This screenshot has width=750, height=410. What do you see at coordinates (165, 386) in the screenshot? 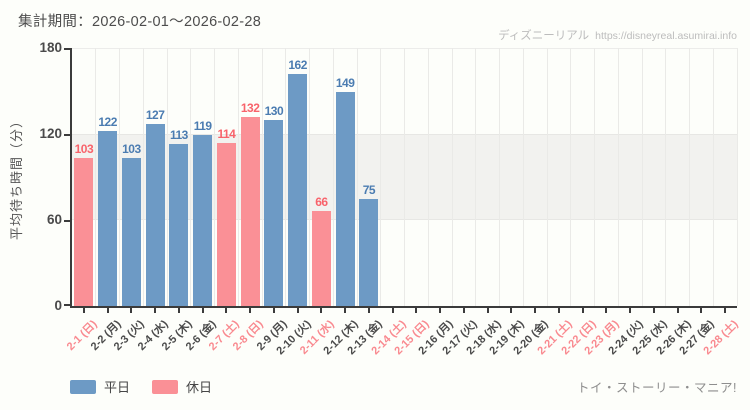
I see `legend-swatch-holiday` at bounding box center [165, 386].